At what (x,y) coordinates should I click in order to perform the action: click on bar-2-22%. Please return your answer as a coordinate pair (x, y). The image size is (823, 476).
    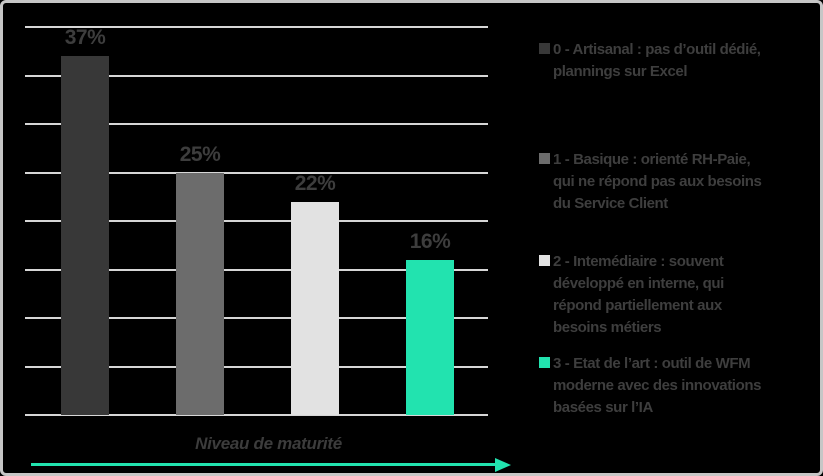
    Looking at the image, I should click on (315, 308).